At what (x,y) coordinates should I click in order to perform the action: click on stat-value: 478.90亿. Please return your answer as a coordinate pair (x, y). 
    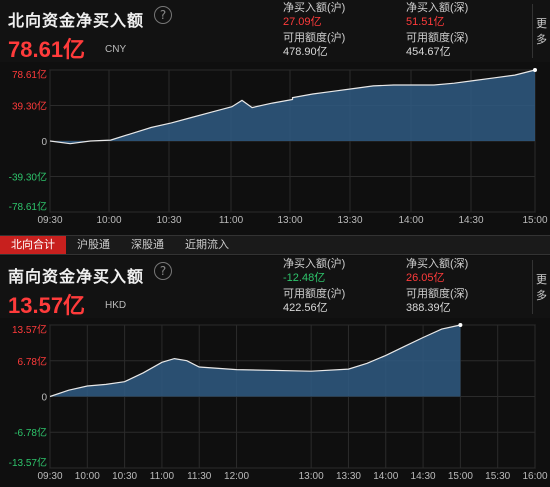
    Looking at the image, I should click on (305, 52).